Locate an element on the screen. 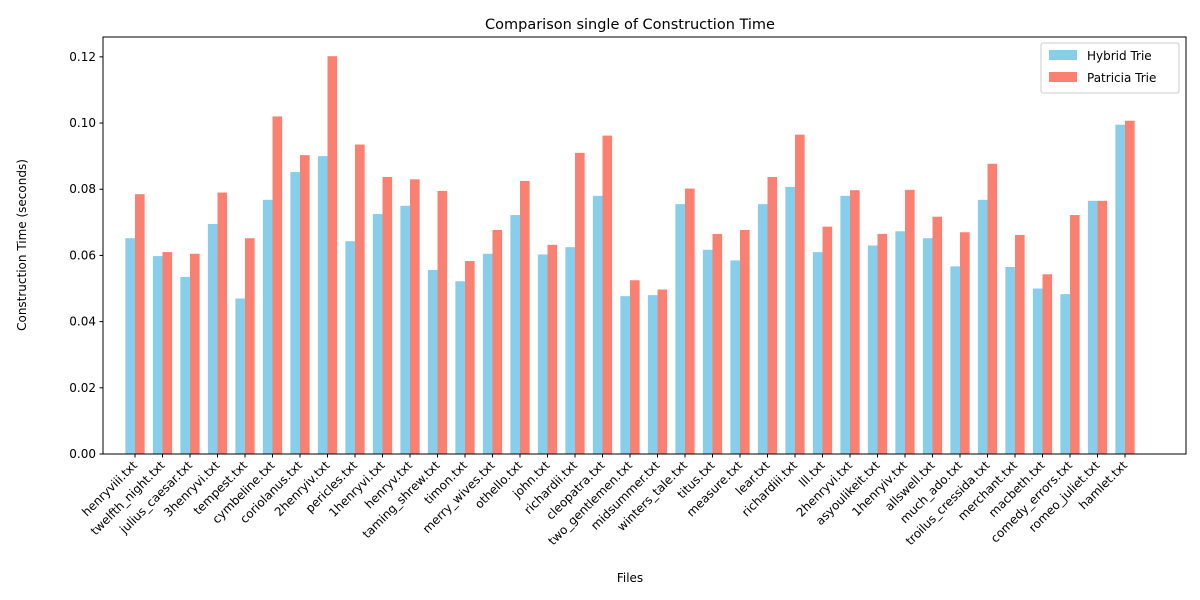 The image size is (1200, 600). y-axis-label: Construction Time (seconds) is located at coordinates (22, 245).